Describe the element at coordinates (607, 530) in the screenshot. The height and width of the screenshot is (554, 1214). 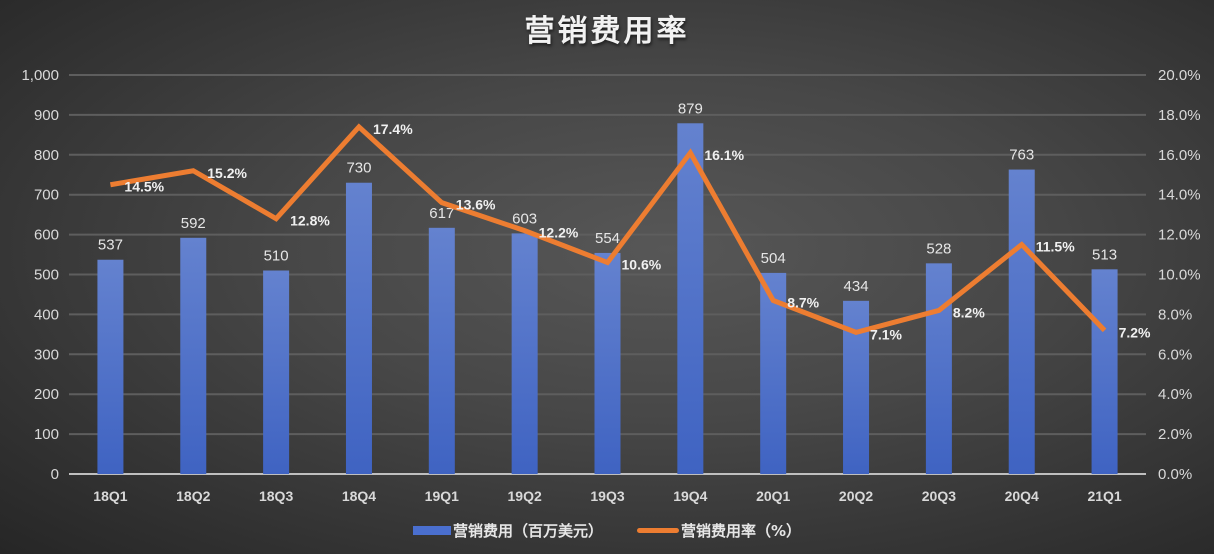
I see `legend: 营销费用（百万美元） 营销费用率（%）` at that location.